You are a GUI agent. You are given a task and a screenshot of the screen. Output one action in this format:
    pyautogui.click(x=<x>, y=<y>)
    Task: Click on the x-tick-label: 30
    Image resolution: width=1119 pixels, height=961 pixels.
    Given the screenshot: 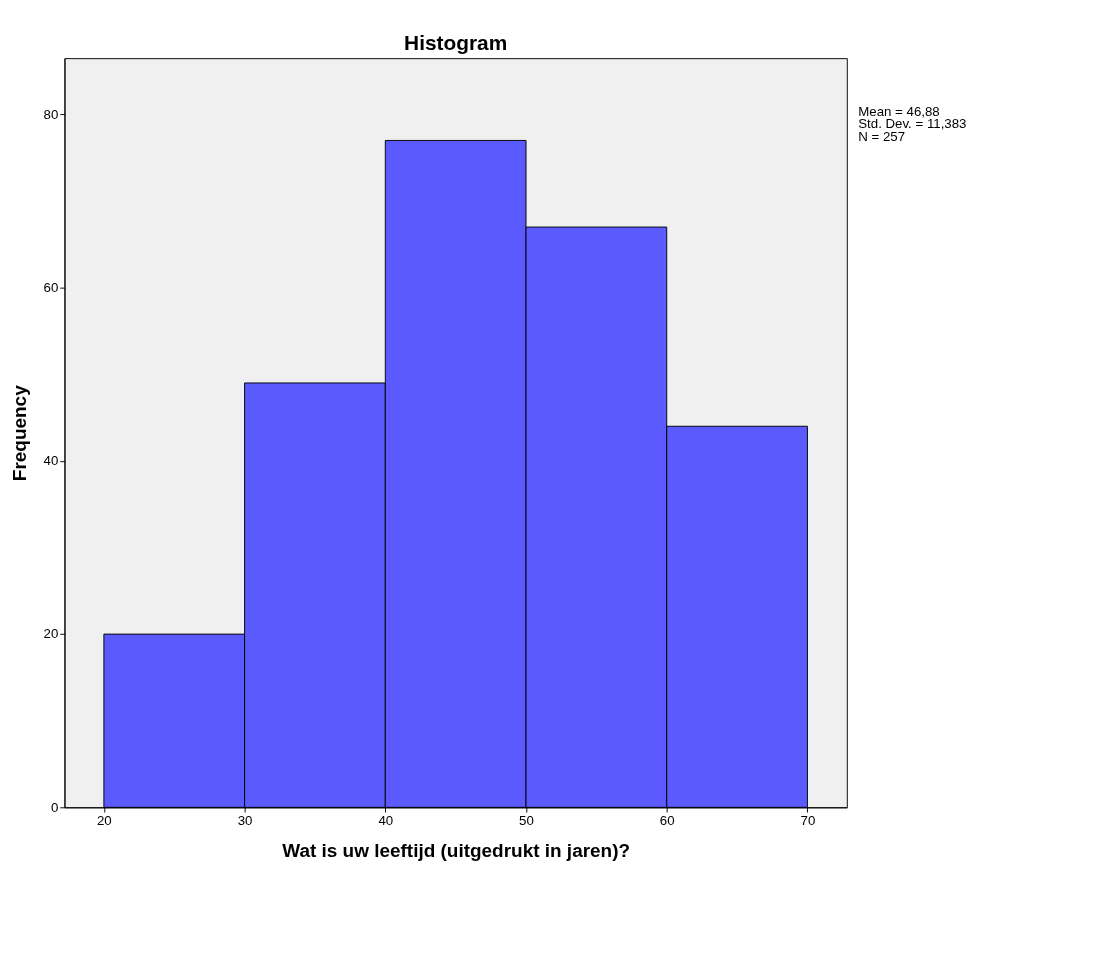 What is the action you would take?
    pyautogui.click(x=245, y=820)
    